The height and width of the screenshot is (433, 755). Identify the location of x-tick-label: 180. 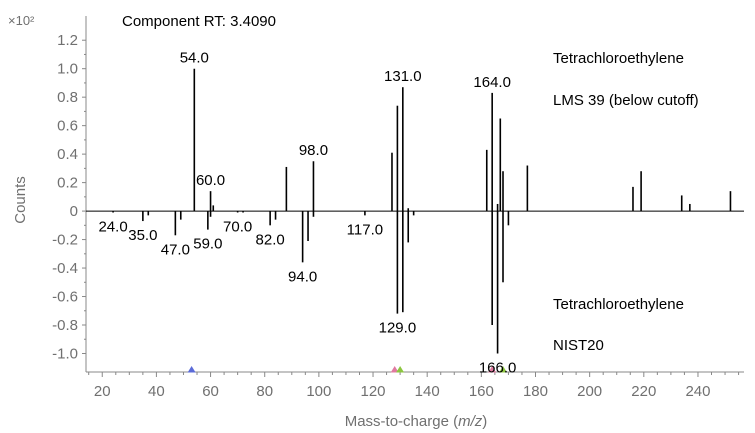
(535, 391).